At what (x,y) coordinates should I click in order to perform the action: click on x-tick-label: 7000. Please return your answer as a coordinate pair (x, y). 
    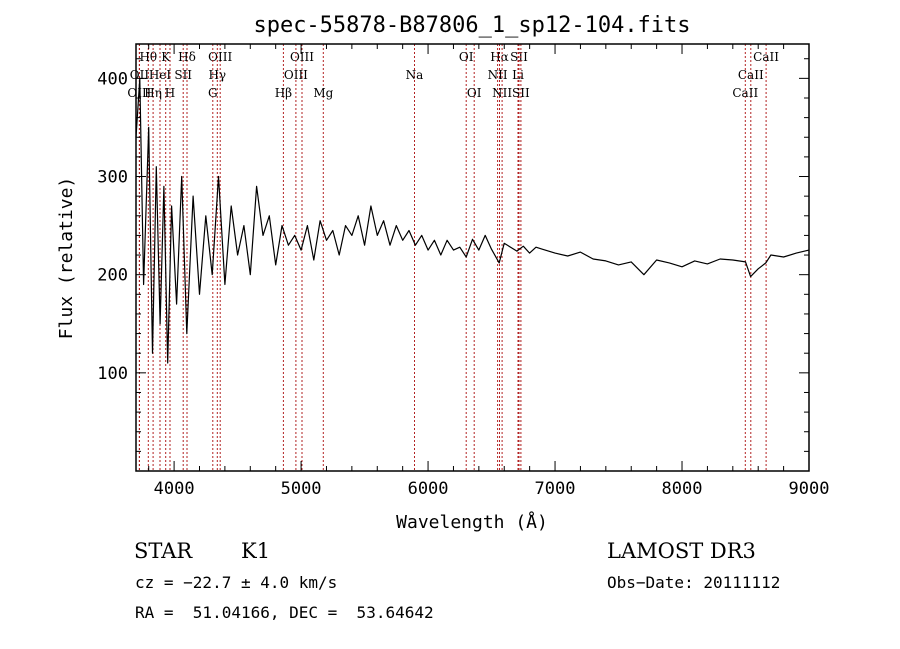
    Looking at the image, I should click on (555, 489).